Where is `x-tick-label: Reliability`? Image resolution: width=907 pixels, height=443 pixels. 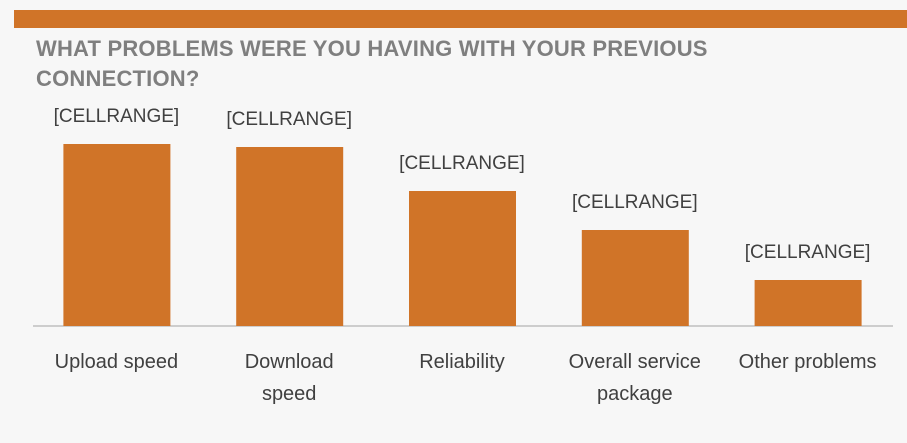
x-tick-label: Reliability is located at coordinates (462, 362).